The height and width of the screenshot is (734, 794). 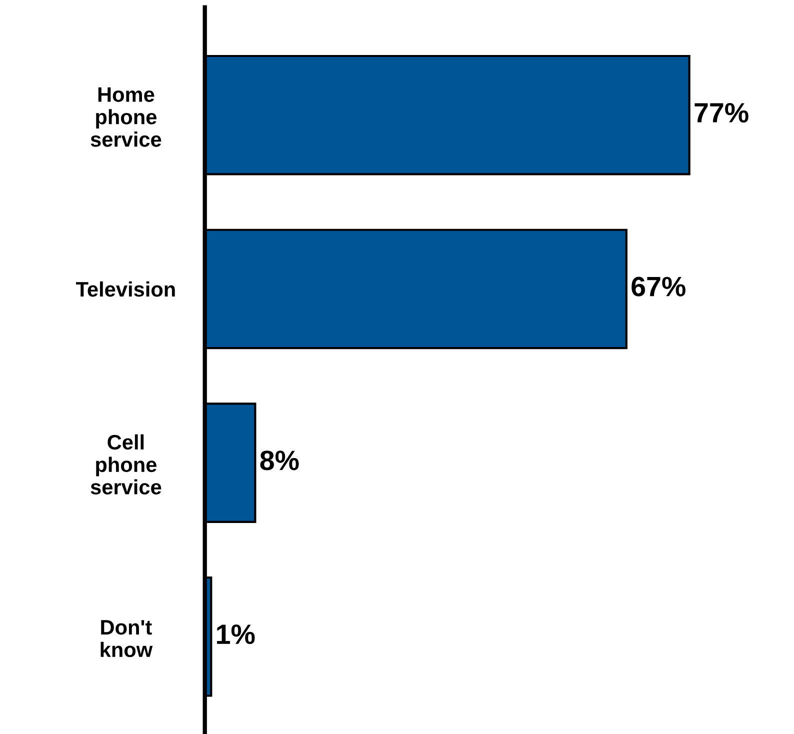 What do you see at coordinates (659, 286) in the screenshot?
I see `data-label: 67%` at bounding box center [659, 286].